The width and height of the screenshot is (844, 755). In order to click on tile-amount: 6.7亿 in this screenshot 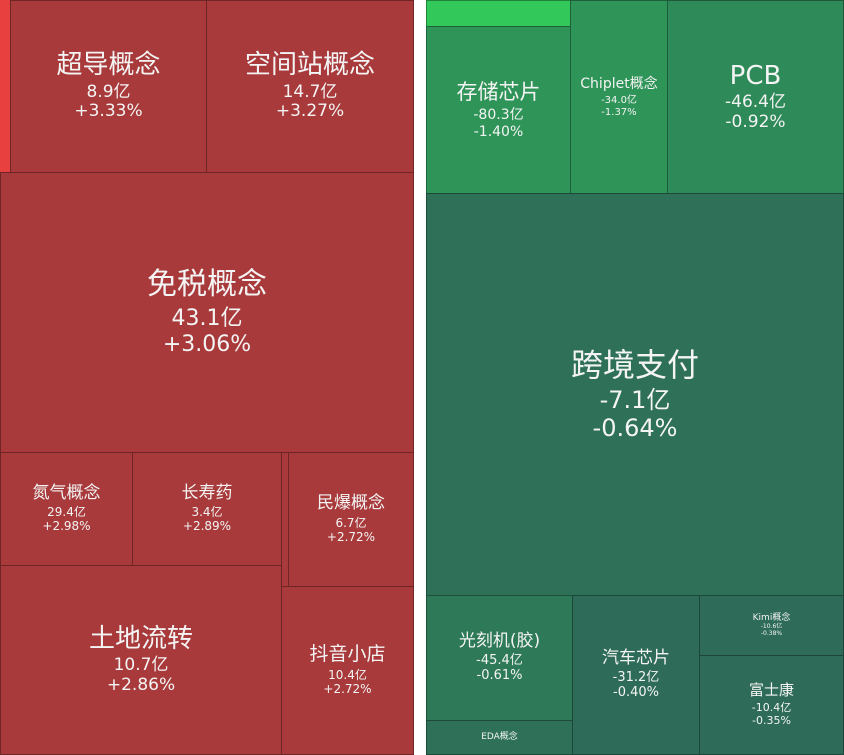, I will do `click(351, 522)`.